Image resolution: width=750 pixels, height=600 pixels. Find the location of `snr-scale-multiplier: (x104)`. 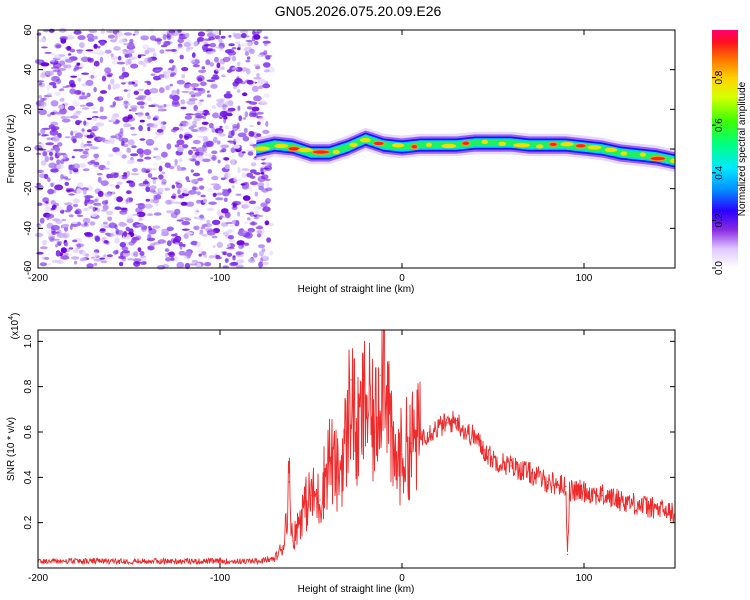

snr-scale-multiplier: (x104) is located at coordinates (14, 326).